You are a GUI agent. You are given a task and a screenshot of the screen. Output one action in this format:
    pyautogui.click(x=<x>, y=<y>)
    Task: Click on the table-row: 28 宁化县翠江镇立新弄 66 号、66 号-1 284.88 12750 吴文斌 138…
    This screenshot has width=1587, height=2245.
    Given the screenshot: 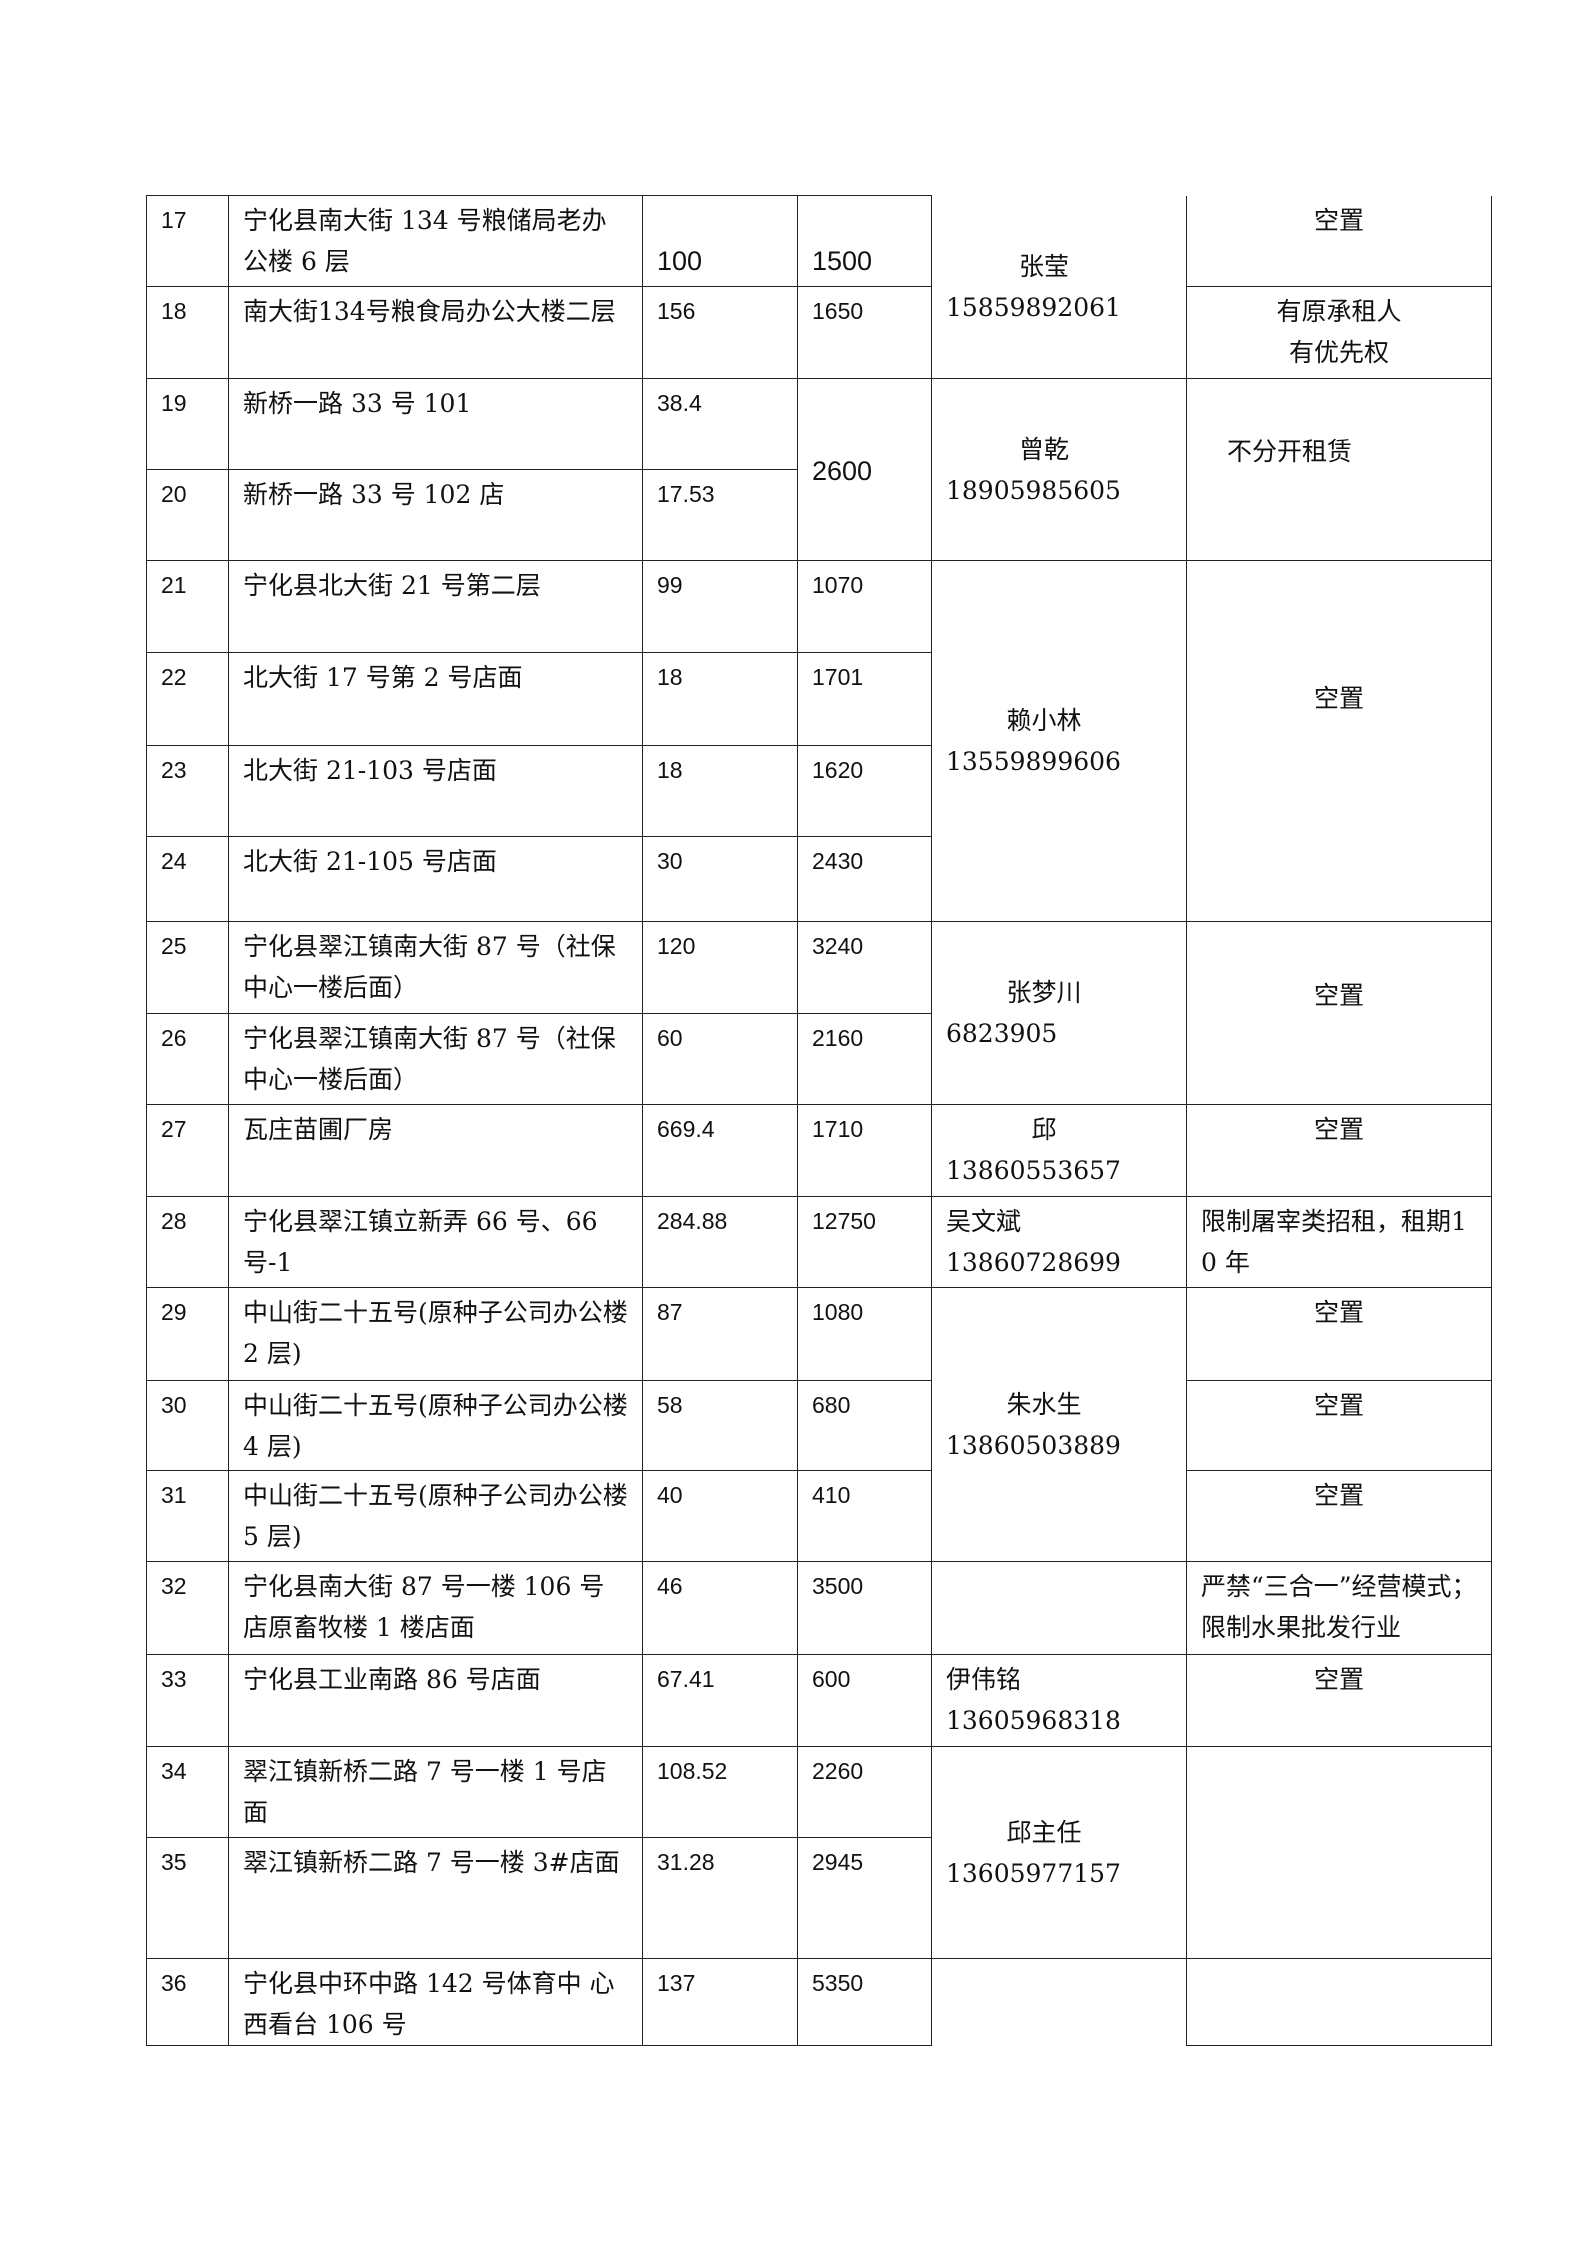 What is the action you would take?
    pyautogui.click(x=819, y=1242)
    